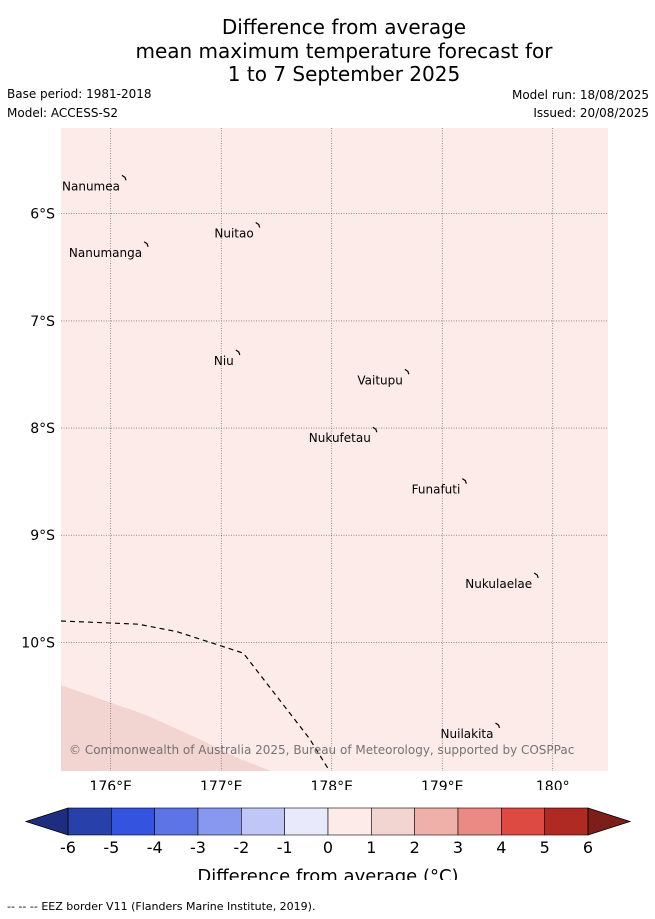 The width and height of the screenshot is (655, 919). What do you see at coordinates (498, 584) in the screenshot?
I see `island-label: Nukulaelae` at bounding box center [498, 584].